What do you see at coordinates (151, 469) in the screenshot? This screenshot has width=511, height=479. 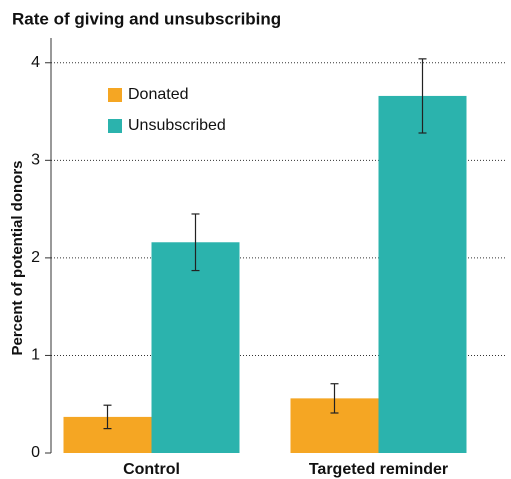 I see `x-tick-label: Control` at bounding box center [151, 469].